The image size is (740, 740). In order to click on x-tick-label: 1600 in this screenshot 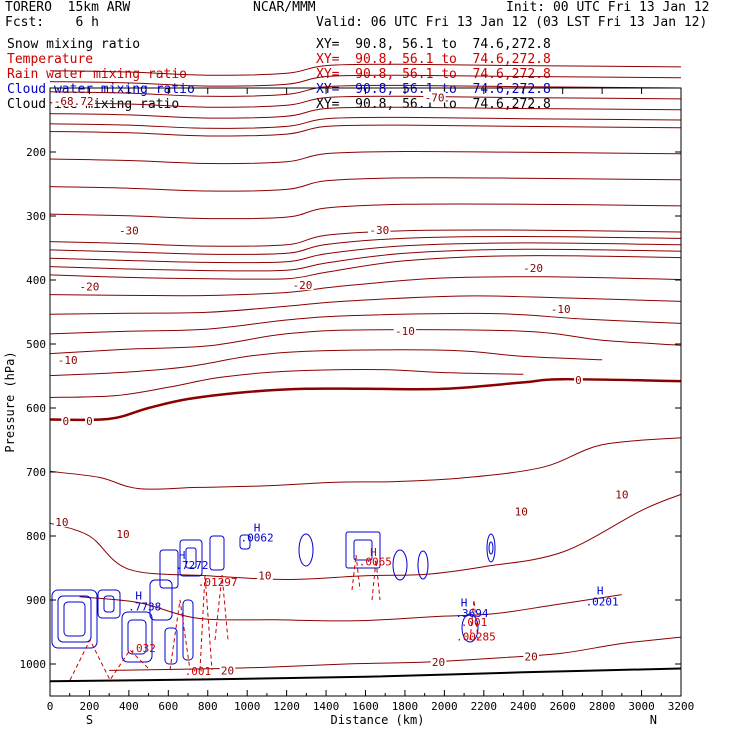, I will do `click(365, 706)`.